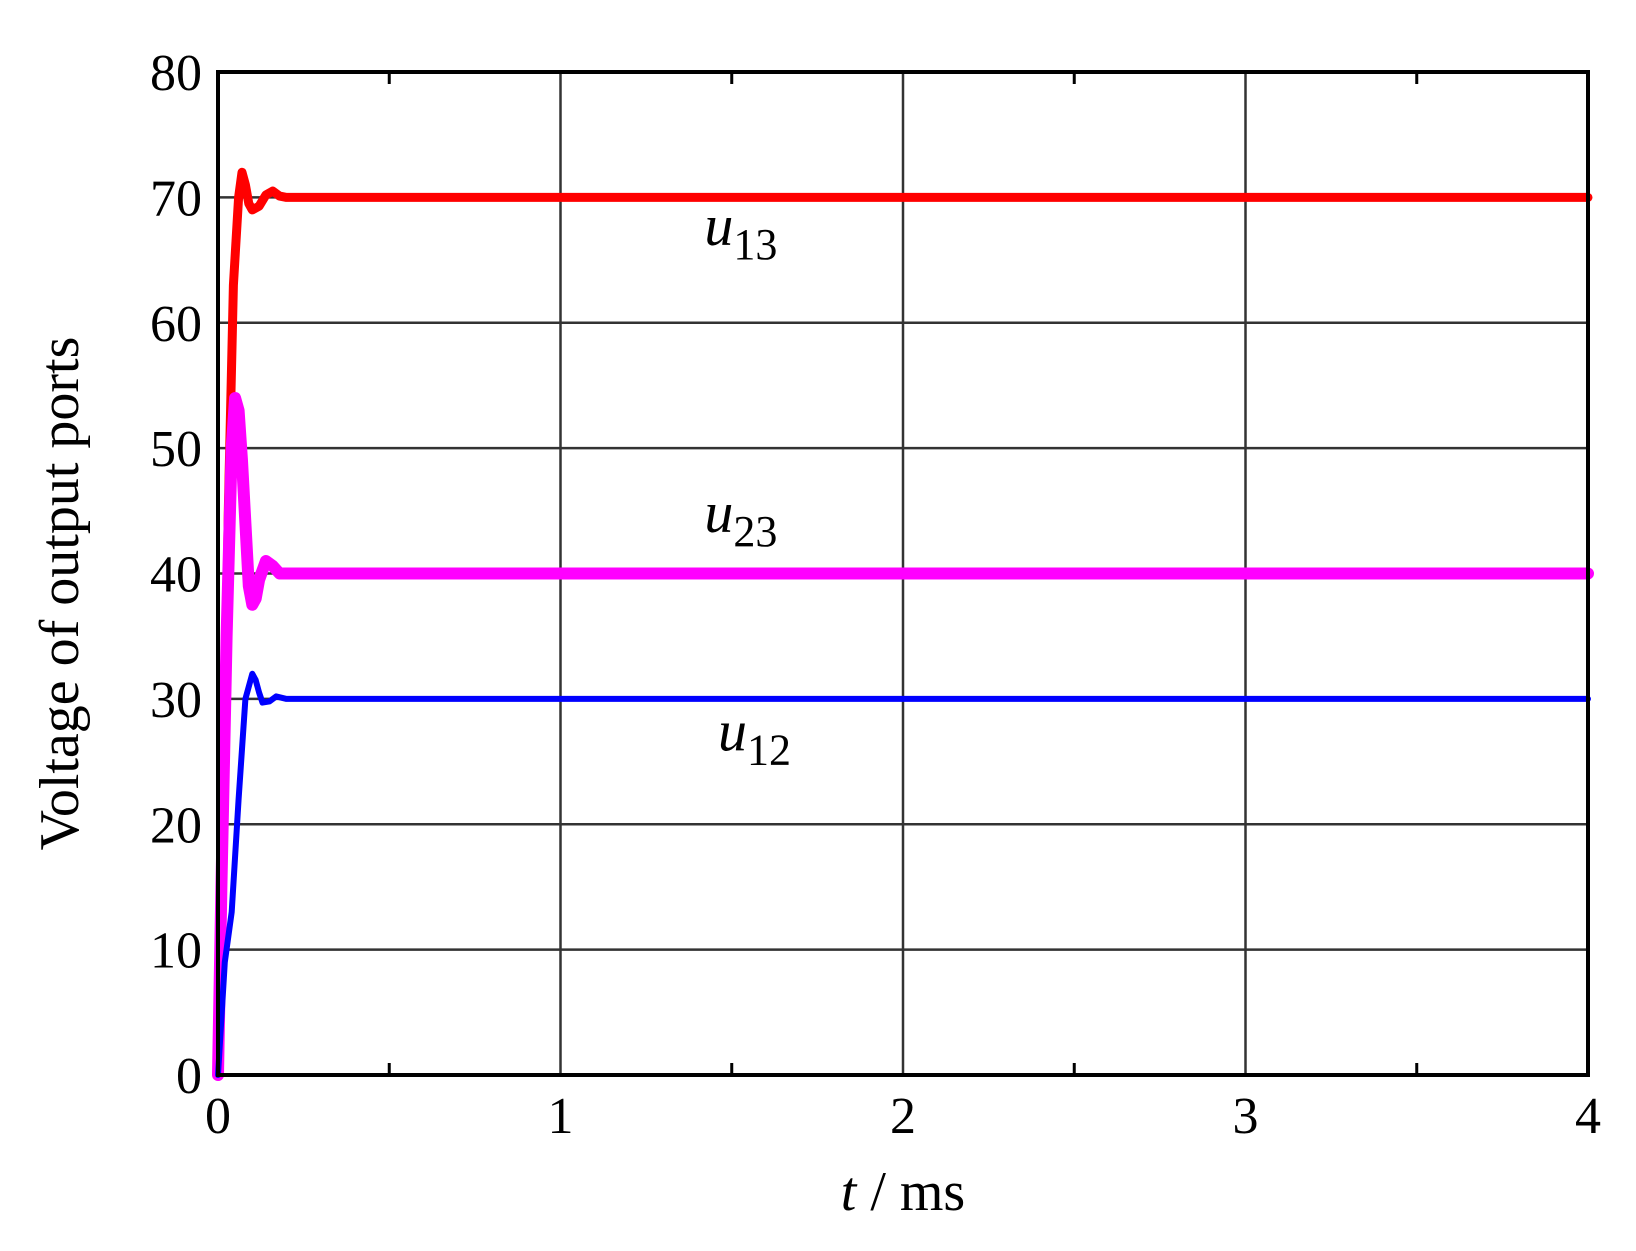 The width and height of the screenshot is (1636, 1251). I want to click on x-axis-variable: t, so click(849, 1192).